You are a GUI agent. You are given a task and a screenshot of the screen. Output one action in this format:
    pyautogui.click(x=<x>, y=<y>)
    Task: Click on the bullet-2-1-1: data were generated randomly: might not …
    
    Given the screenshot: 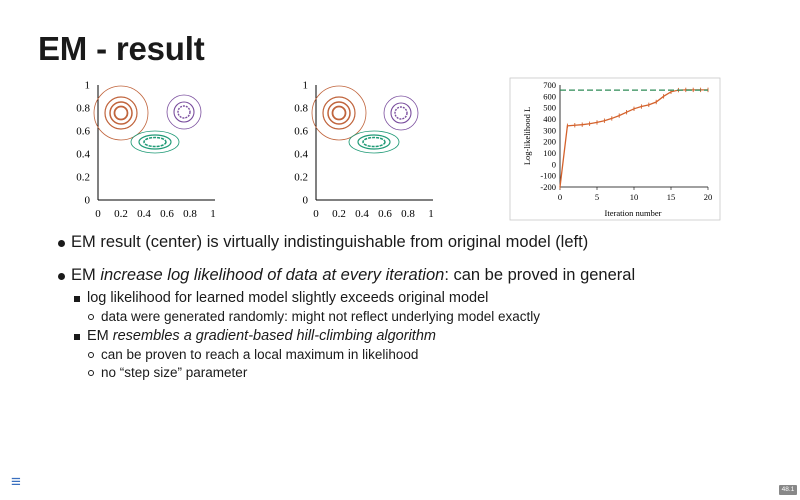 What is the action you would take?
    pyautogui.click(x=320, y=316)
    